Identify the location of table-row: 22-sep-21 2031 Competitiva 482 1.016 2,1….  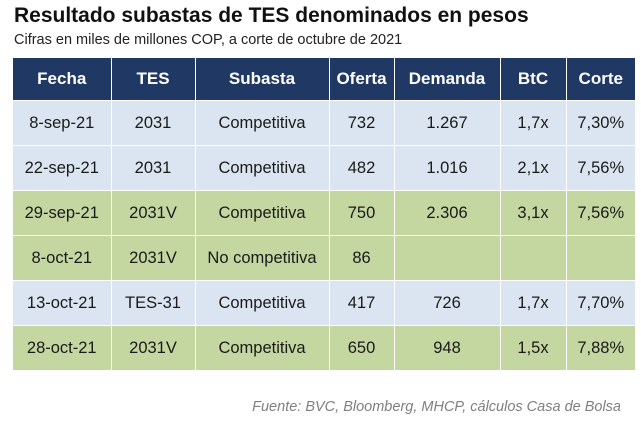
(324, 168).